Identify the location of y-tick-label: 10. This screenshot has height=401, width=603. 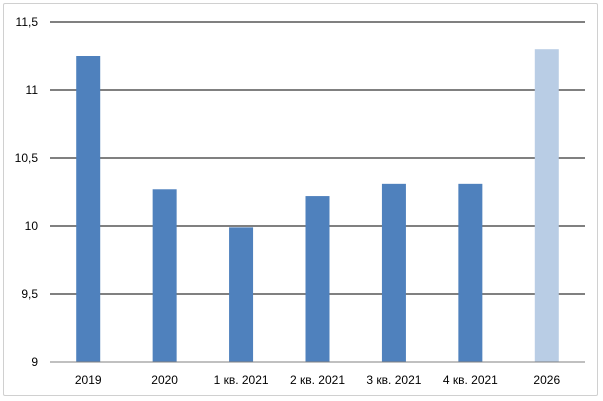
(32, 226).